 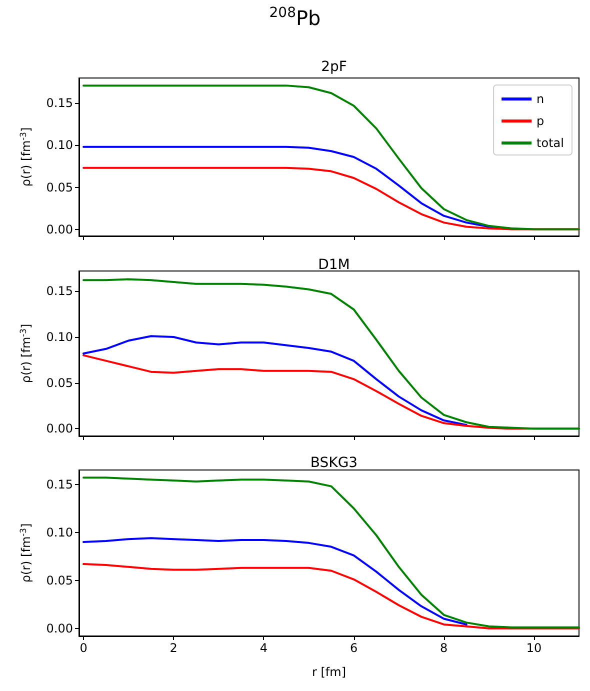 I want to click on x-tick-label: 4, so click(x=264, y=648).